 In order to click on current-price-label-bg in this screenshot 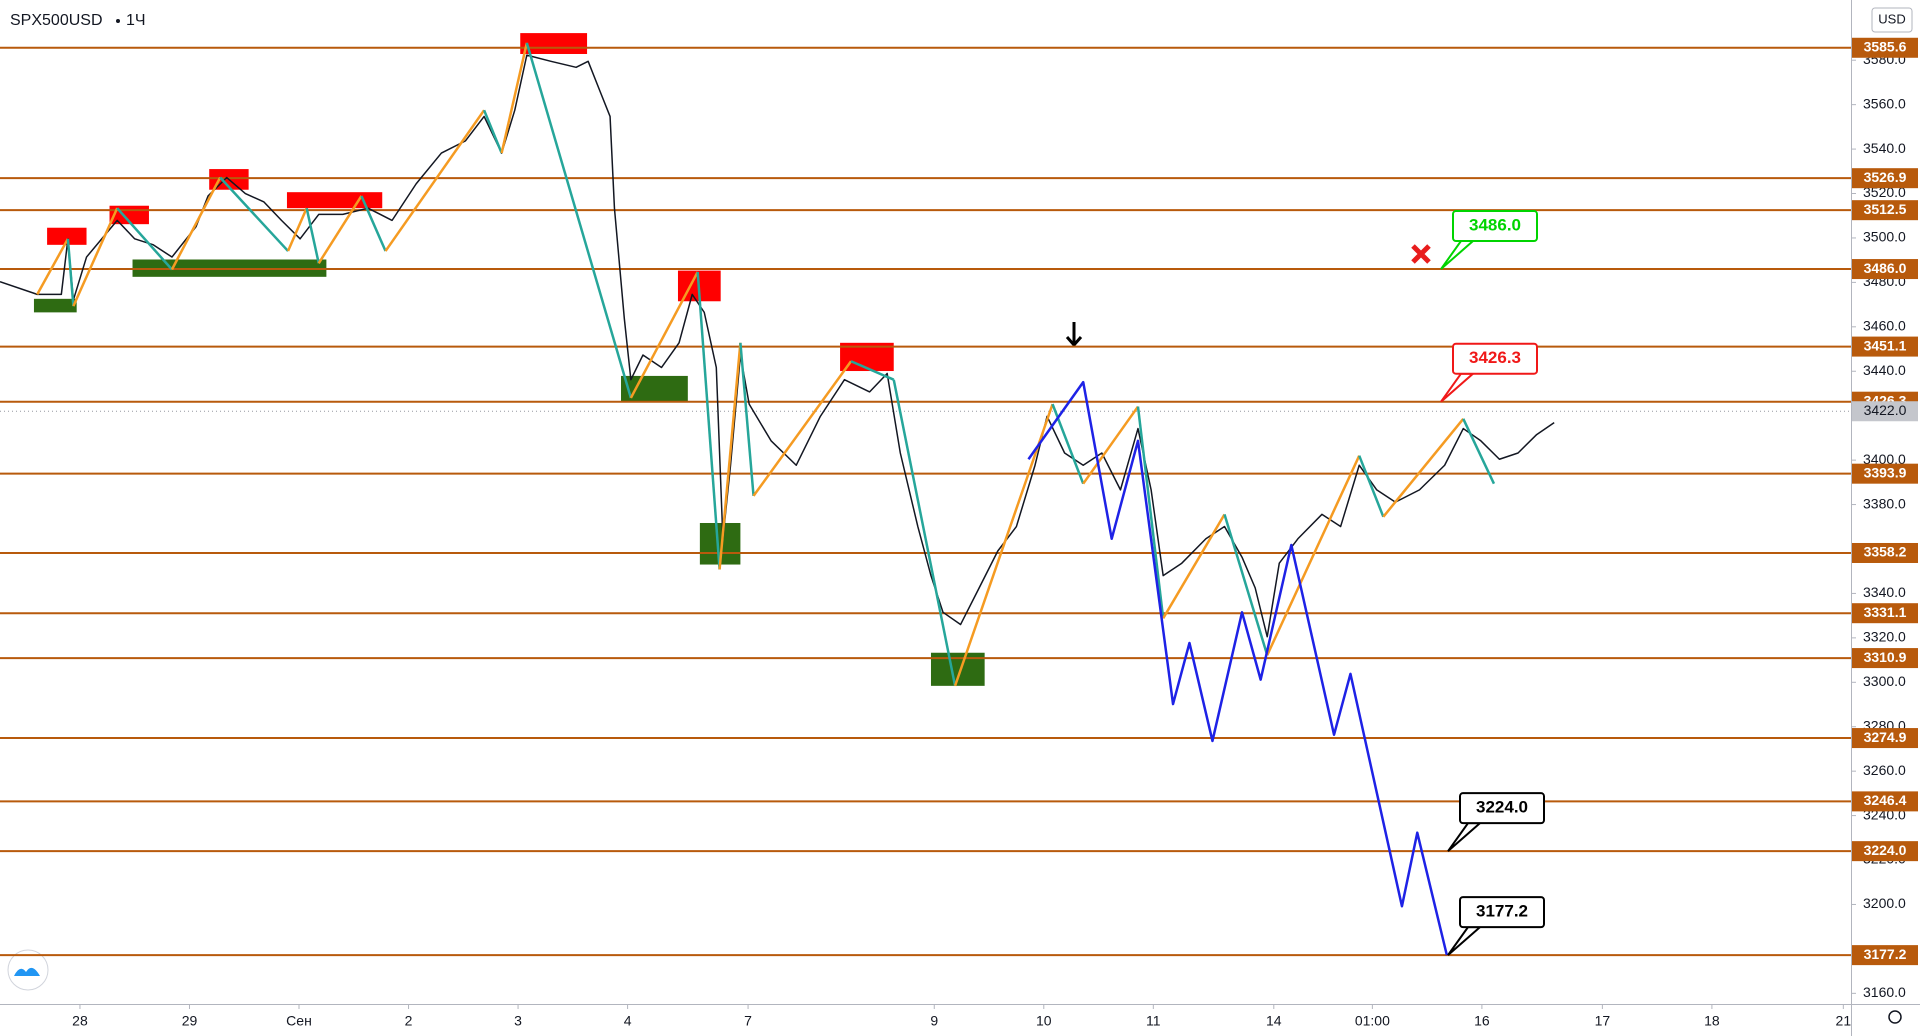, I will do `click(1885, 411)`.